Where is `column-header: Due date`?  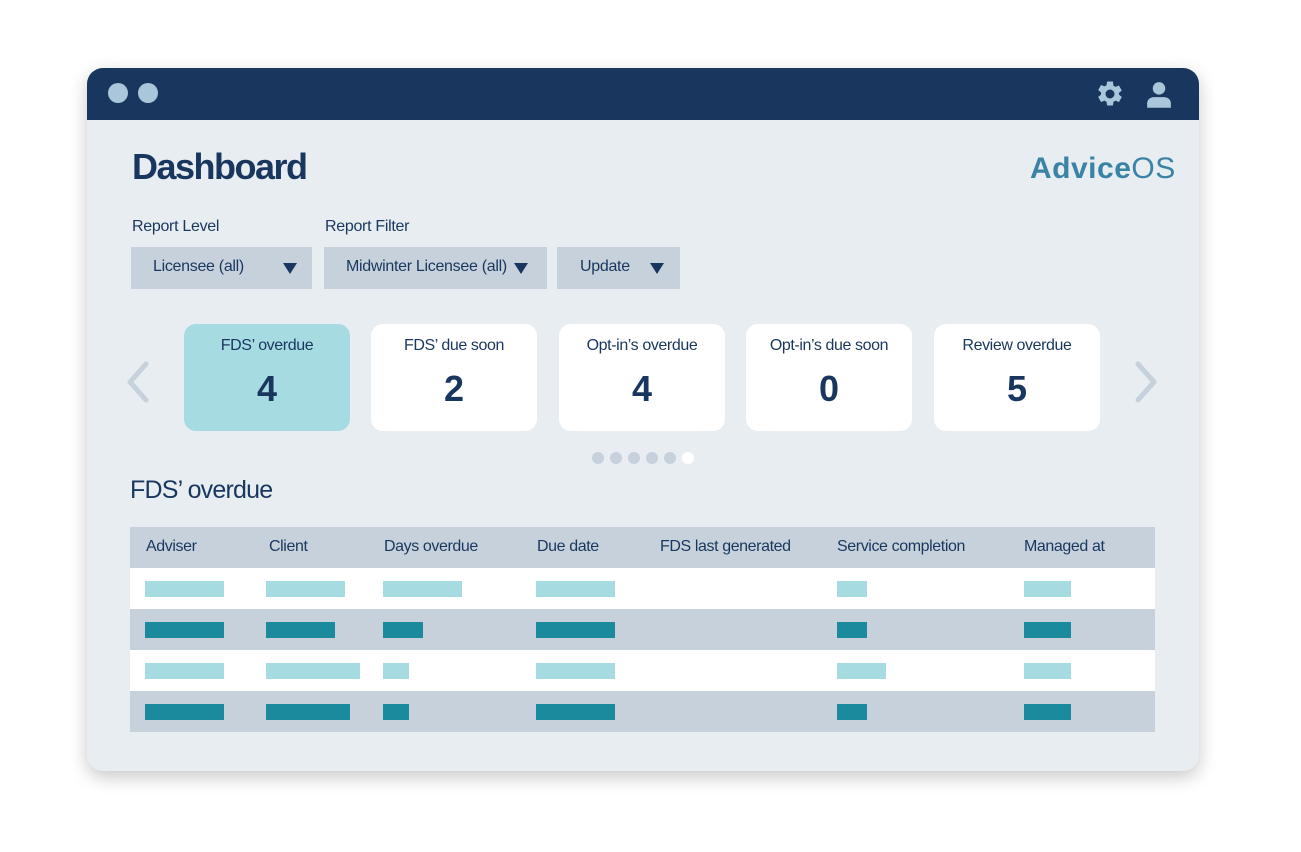 column-header: Due date is located at coordinates (568, 546).